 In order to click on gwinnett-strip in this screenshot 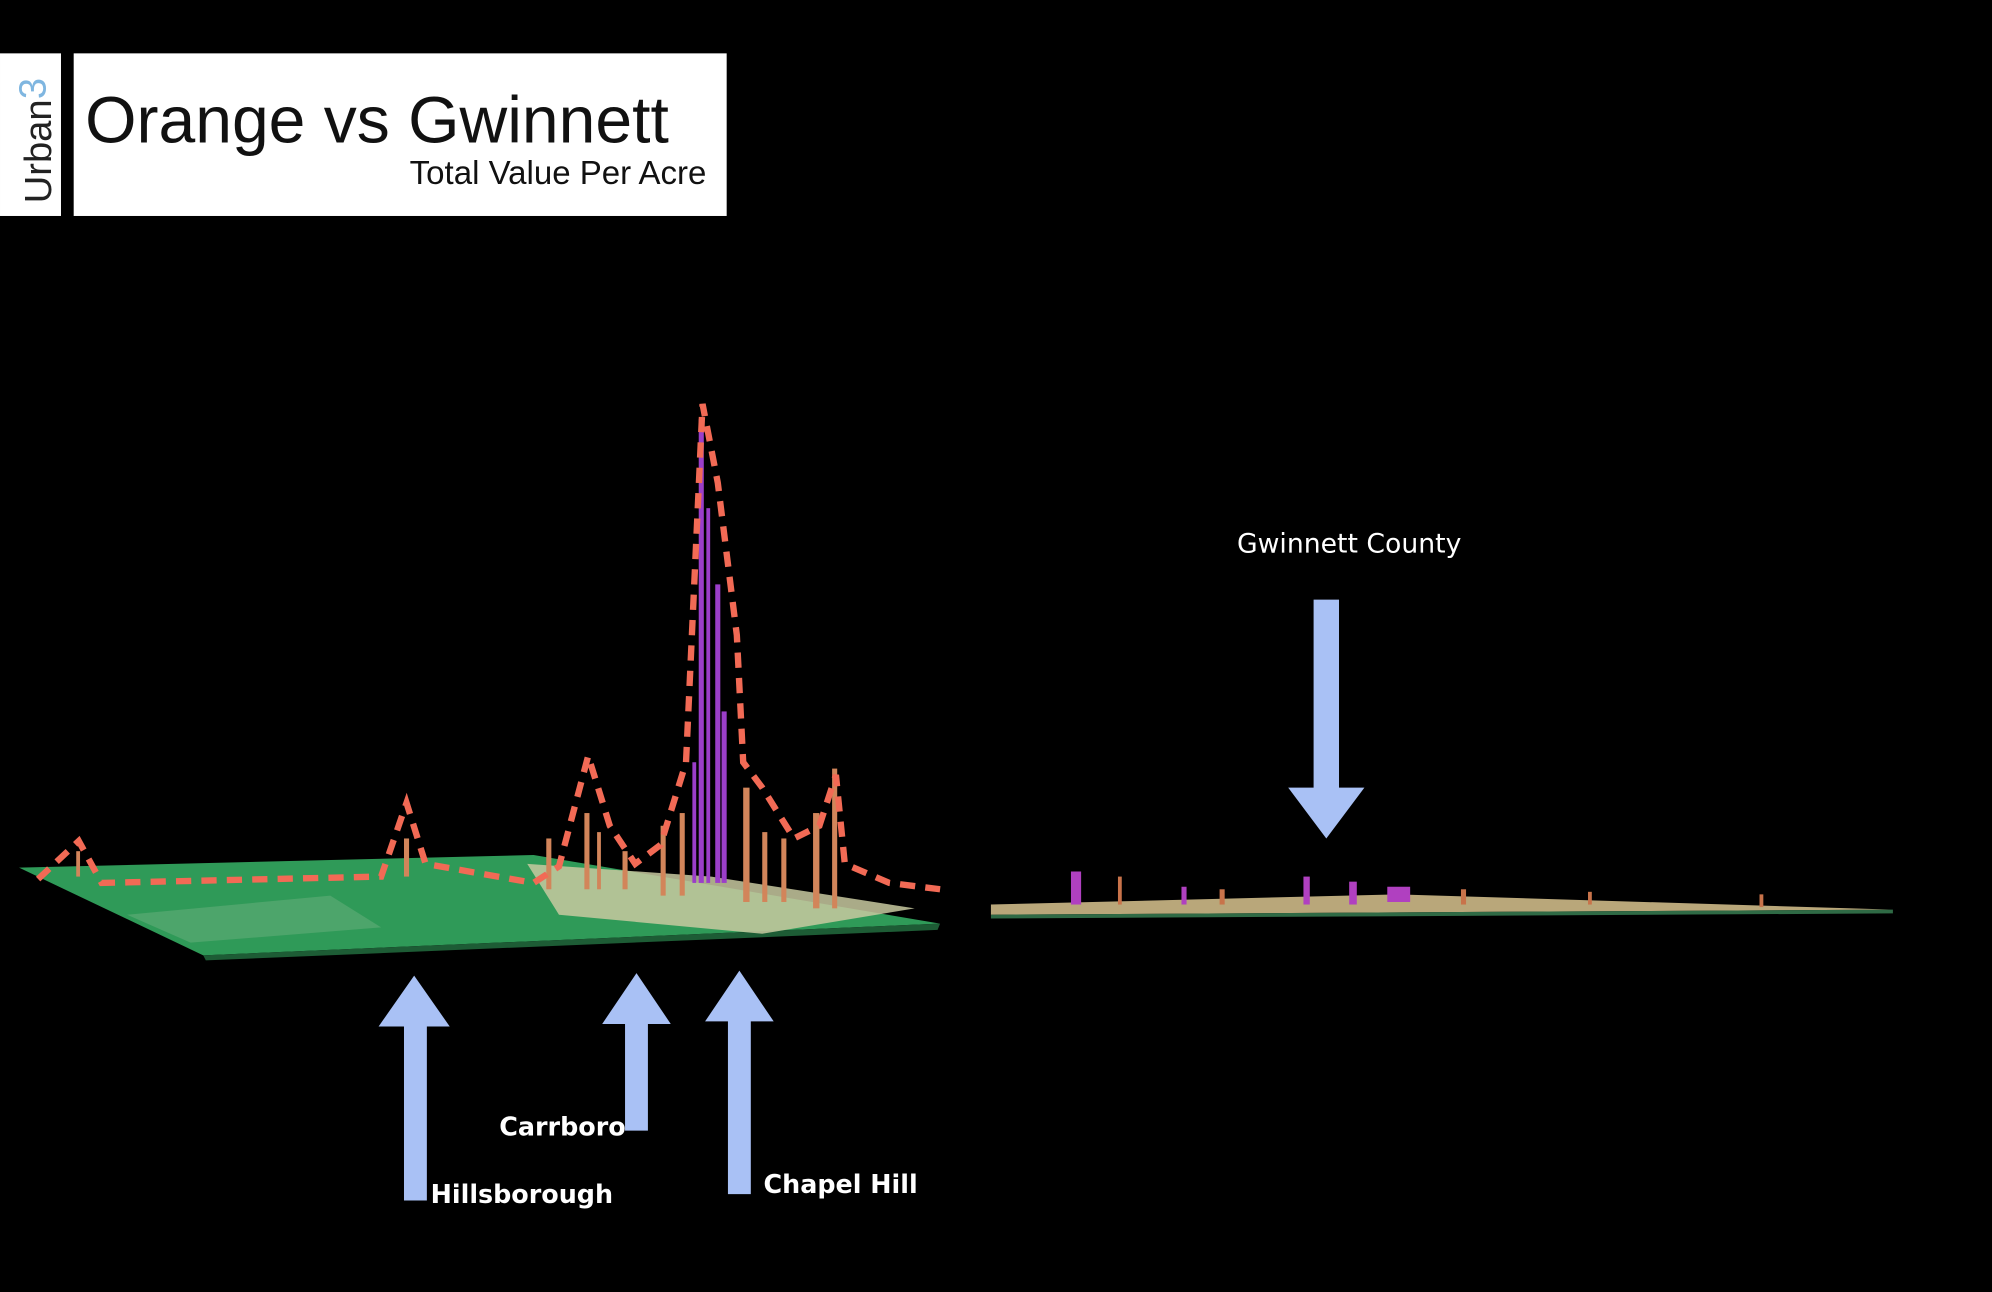, I will do `click(1441, 904)`.